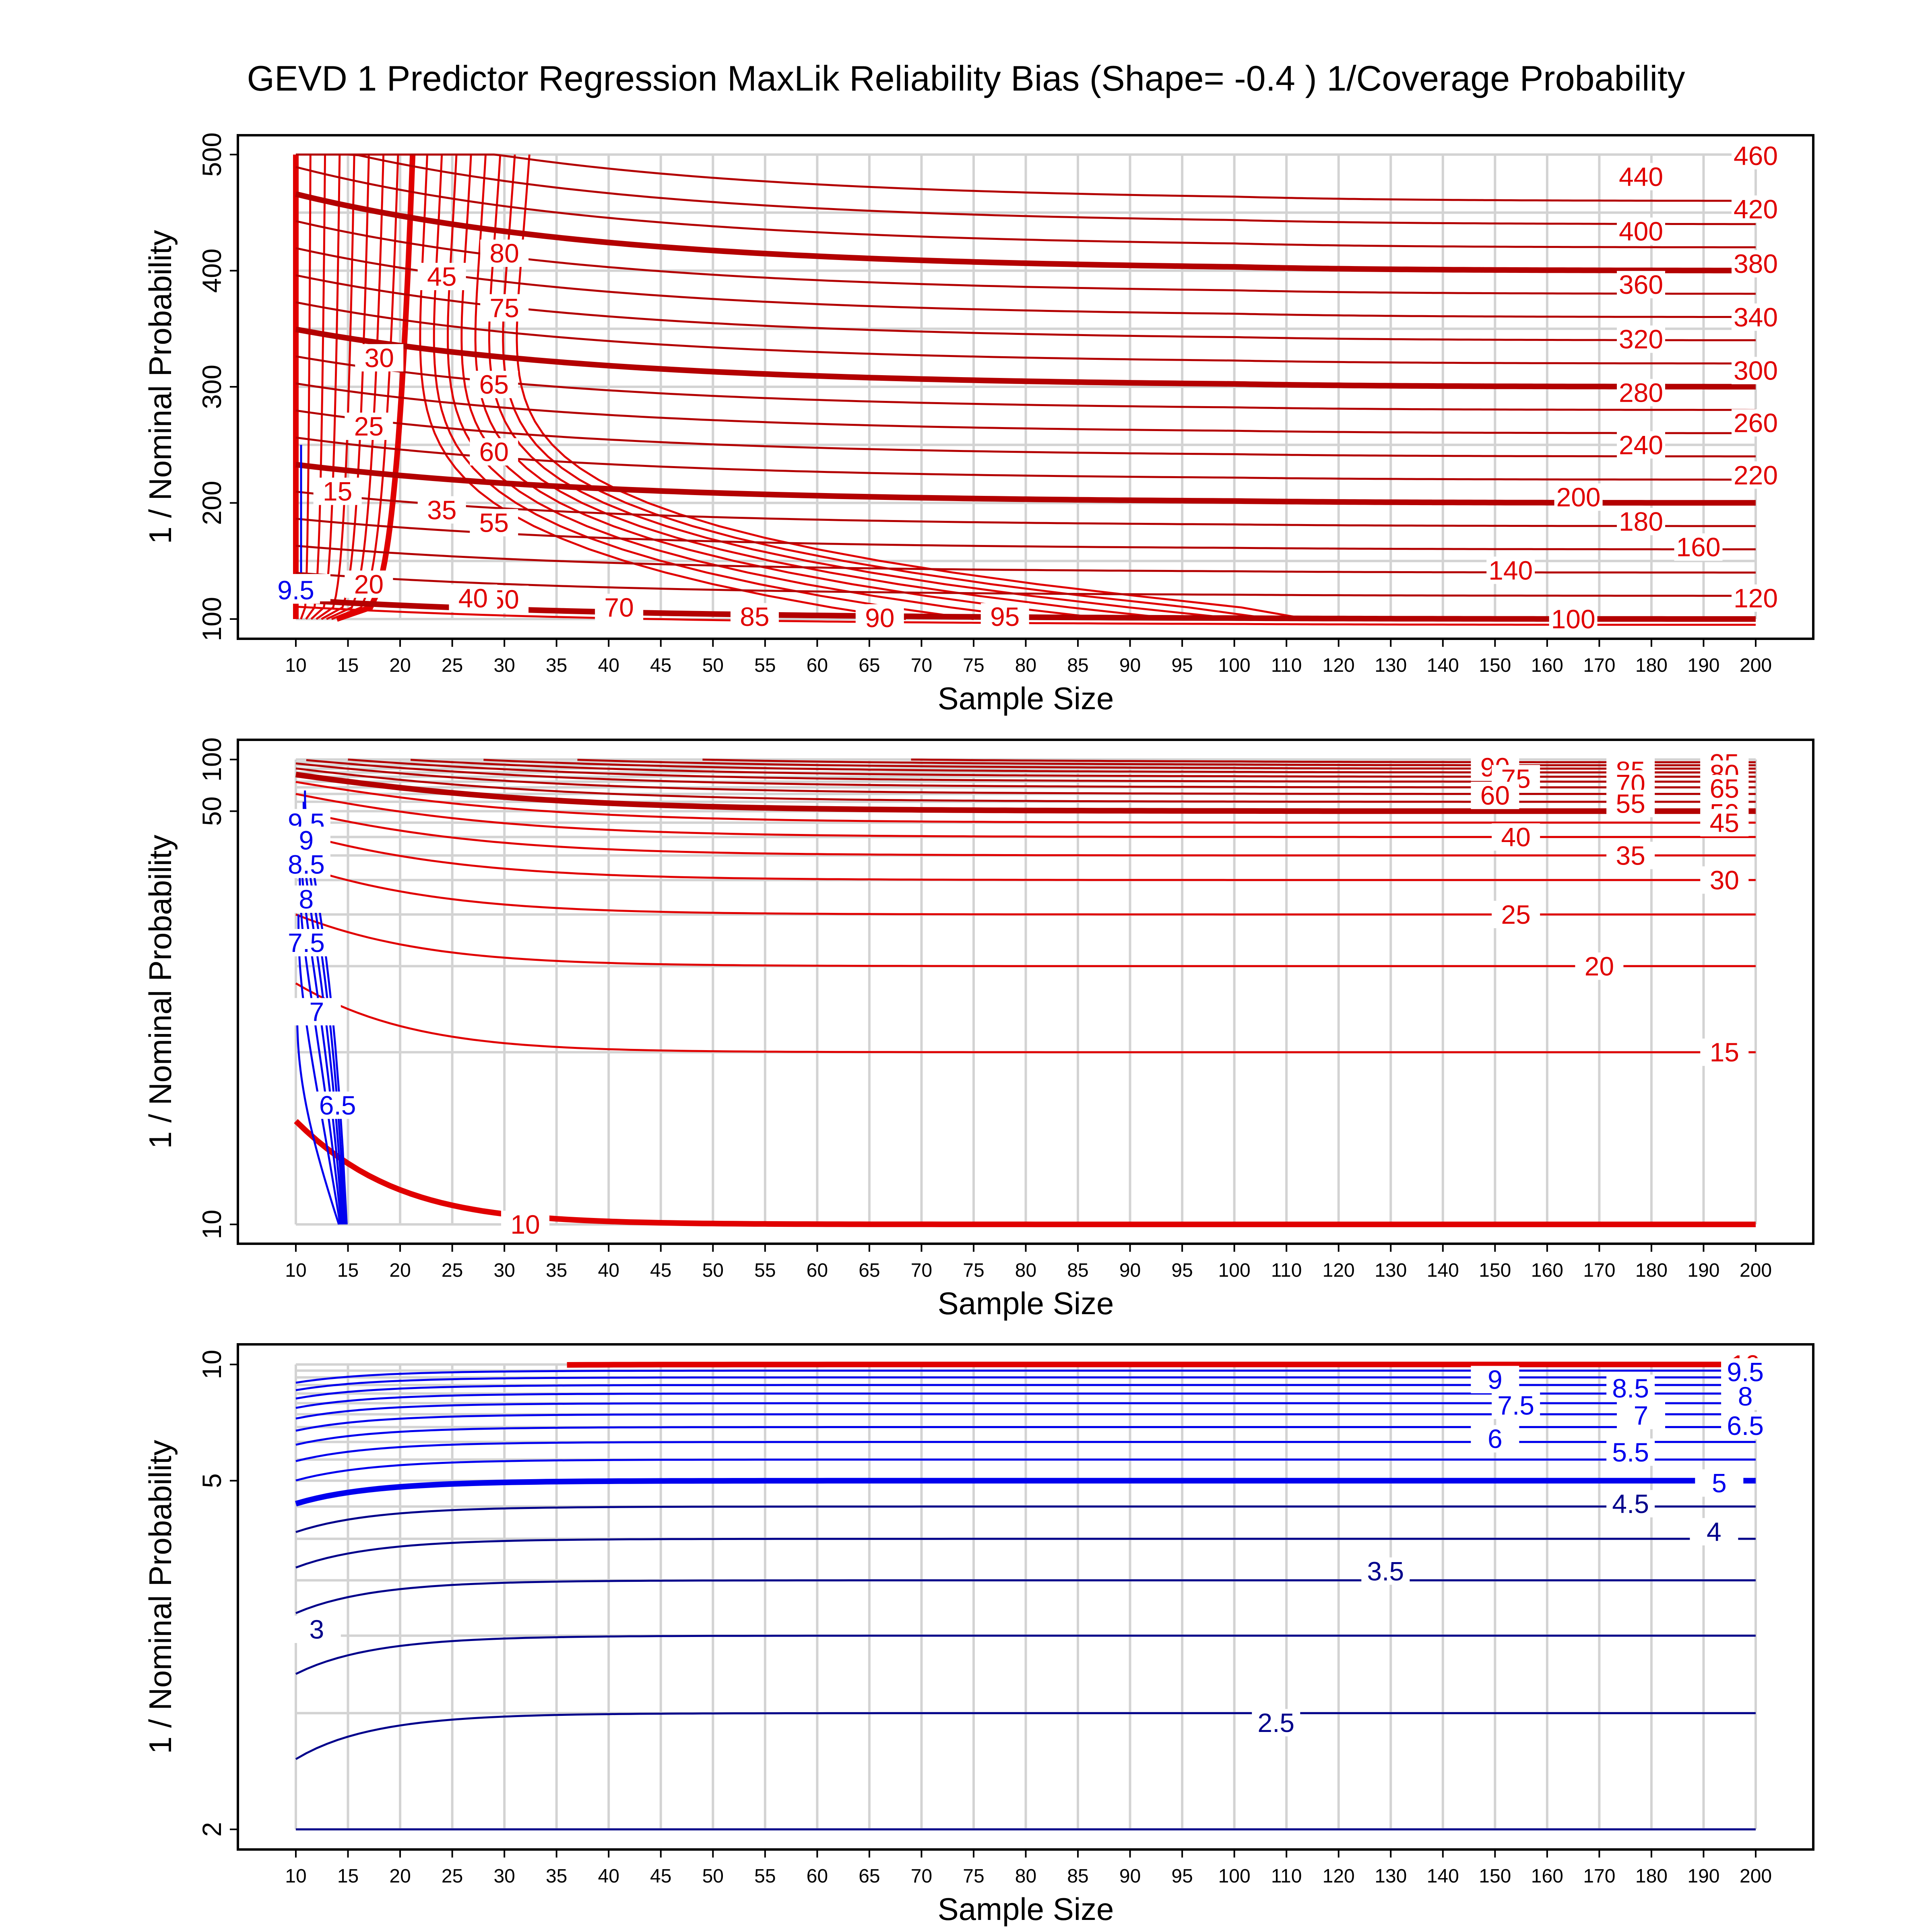  Describe the element at coordinates (1547, 1270) in the screenshot. I see `x-tick-label: 160` at that location.